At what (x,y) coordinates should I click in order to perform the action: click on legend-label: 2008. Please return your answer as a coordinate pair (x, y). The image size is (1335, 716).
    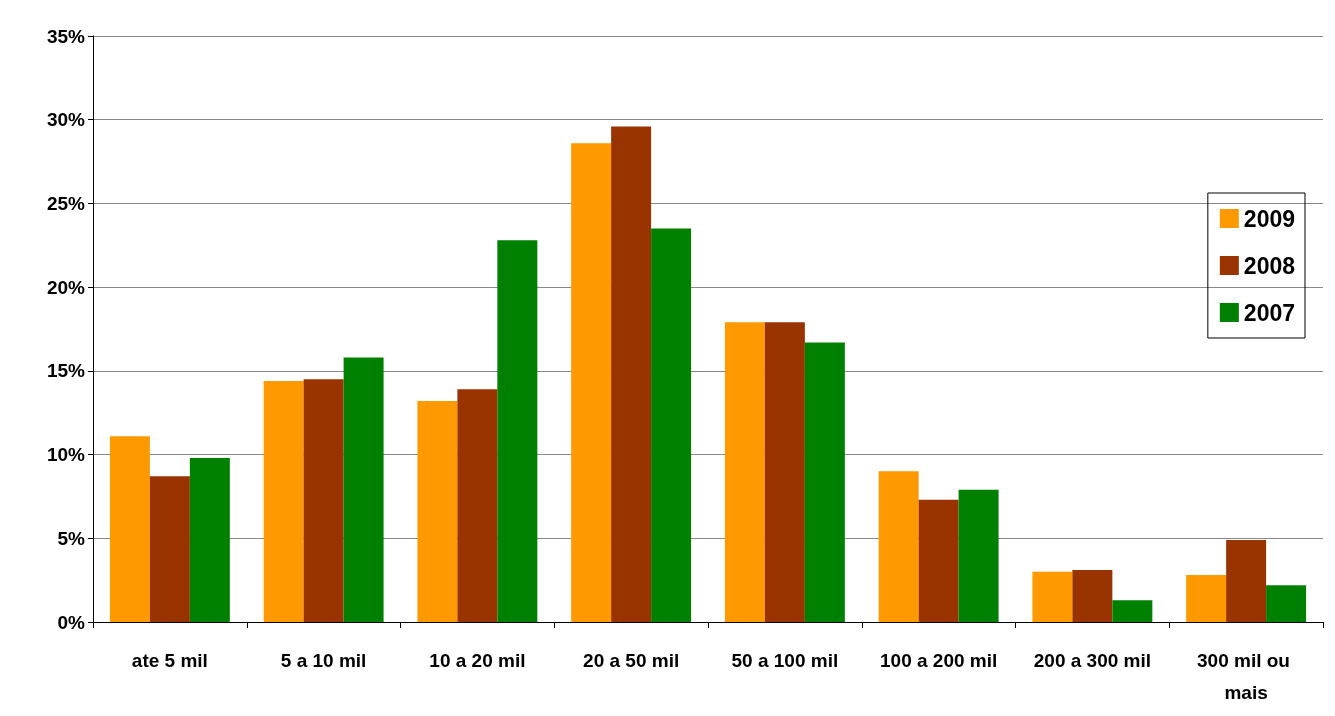
    Looking at the image, I should click on (1269, 265).